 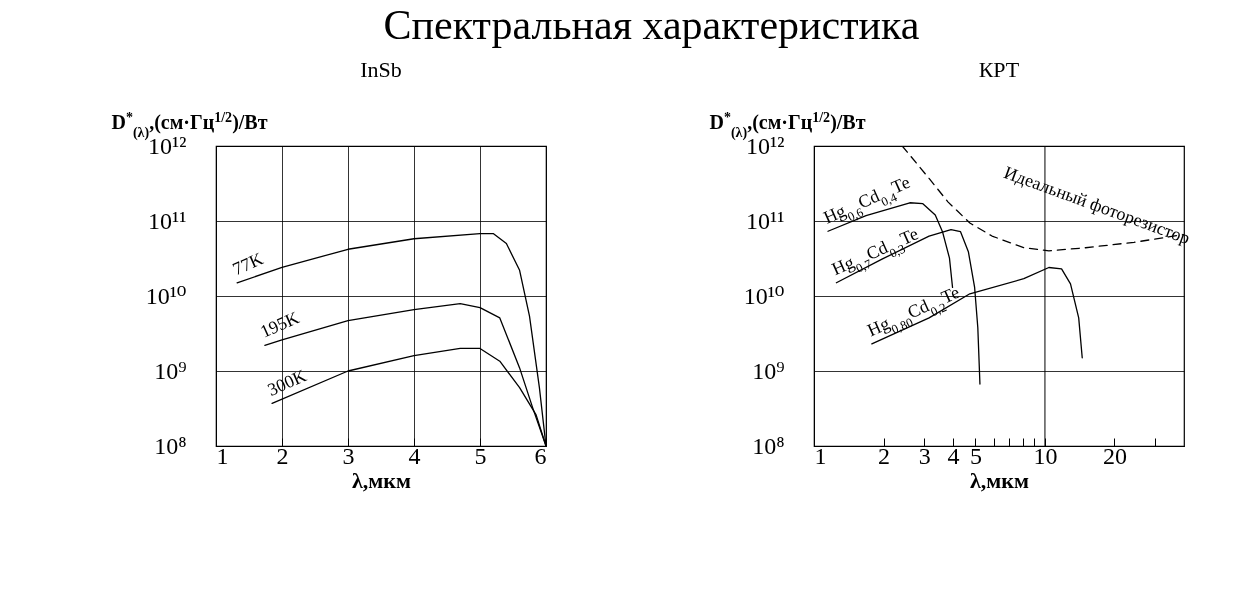 What do you see at coordinates (999, 69) in the screenshot?
I see `chart-subtitle: КРТ` at bounding box center [999, 69].